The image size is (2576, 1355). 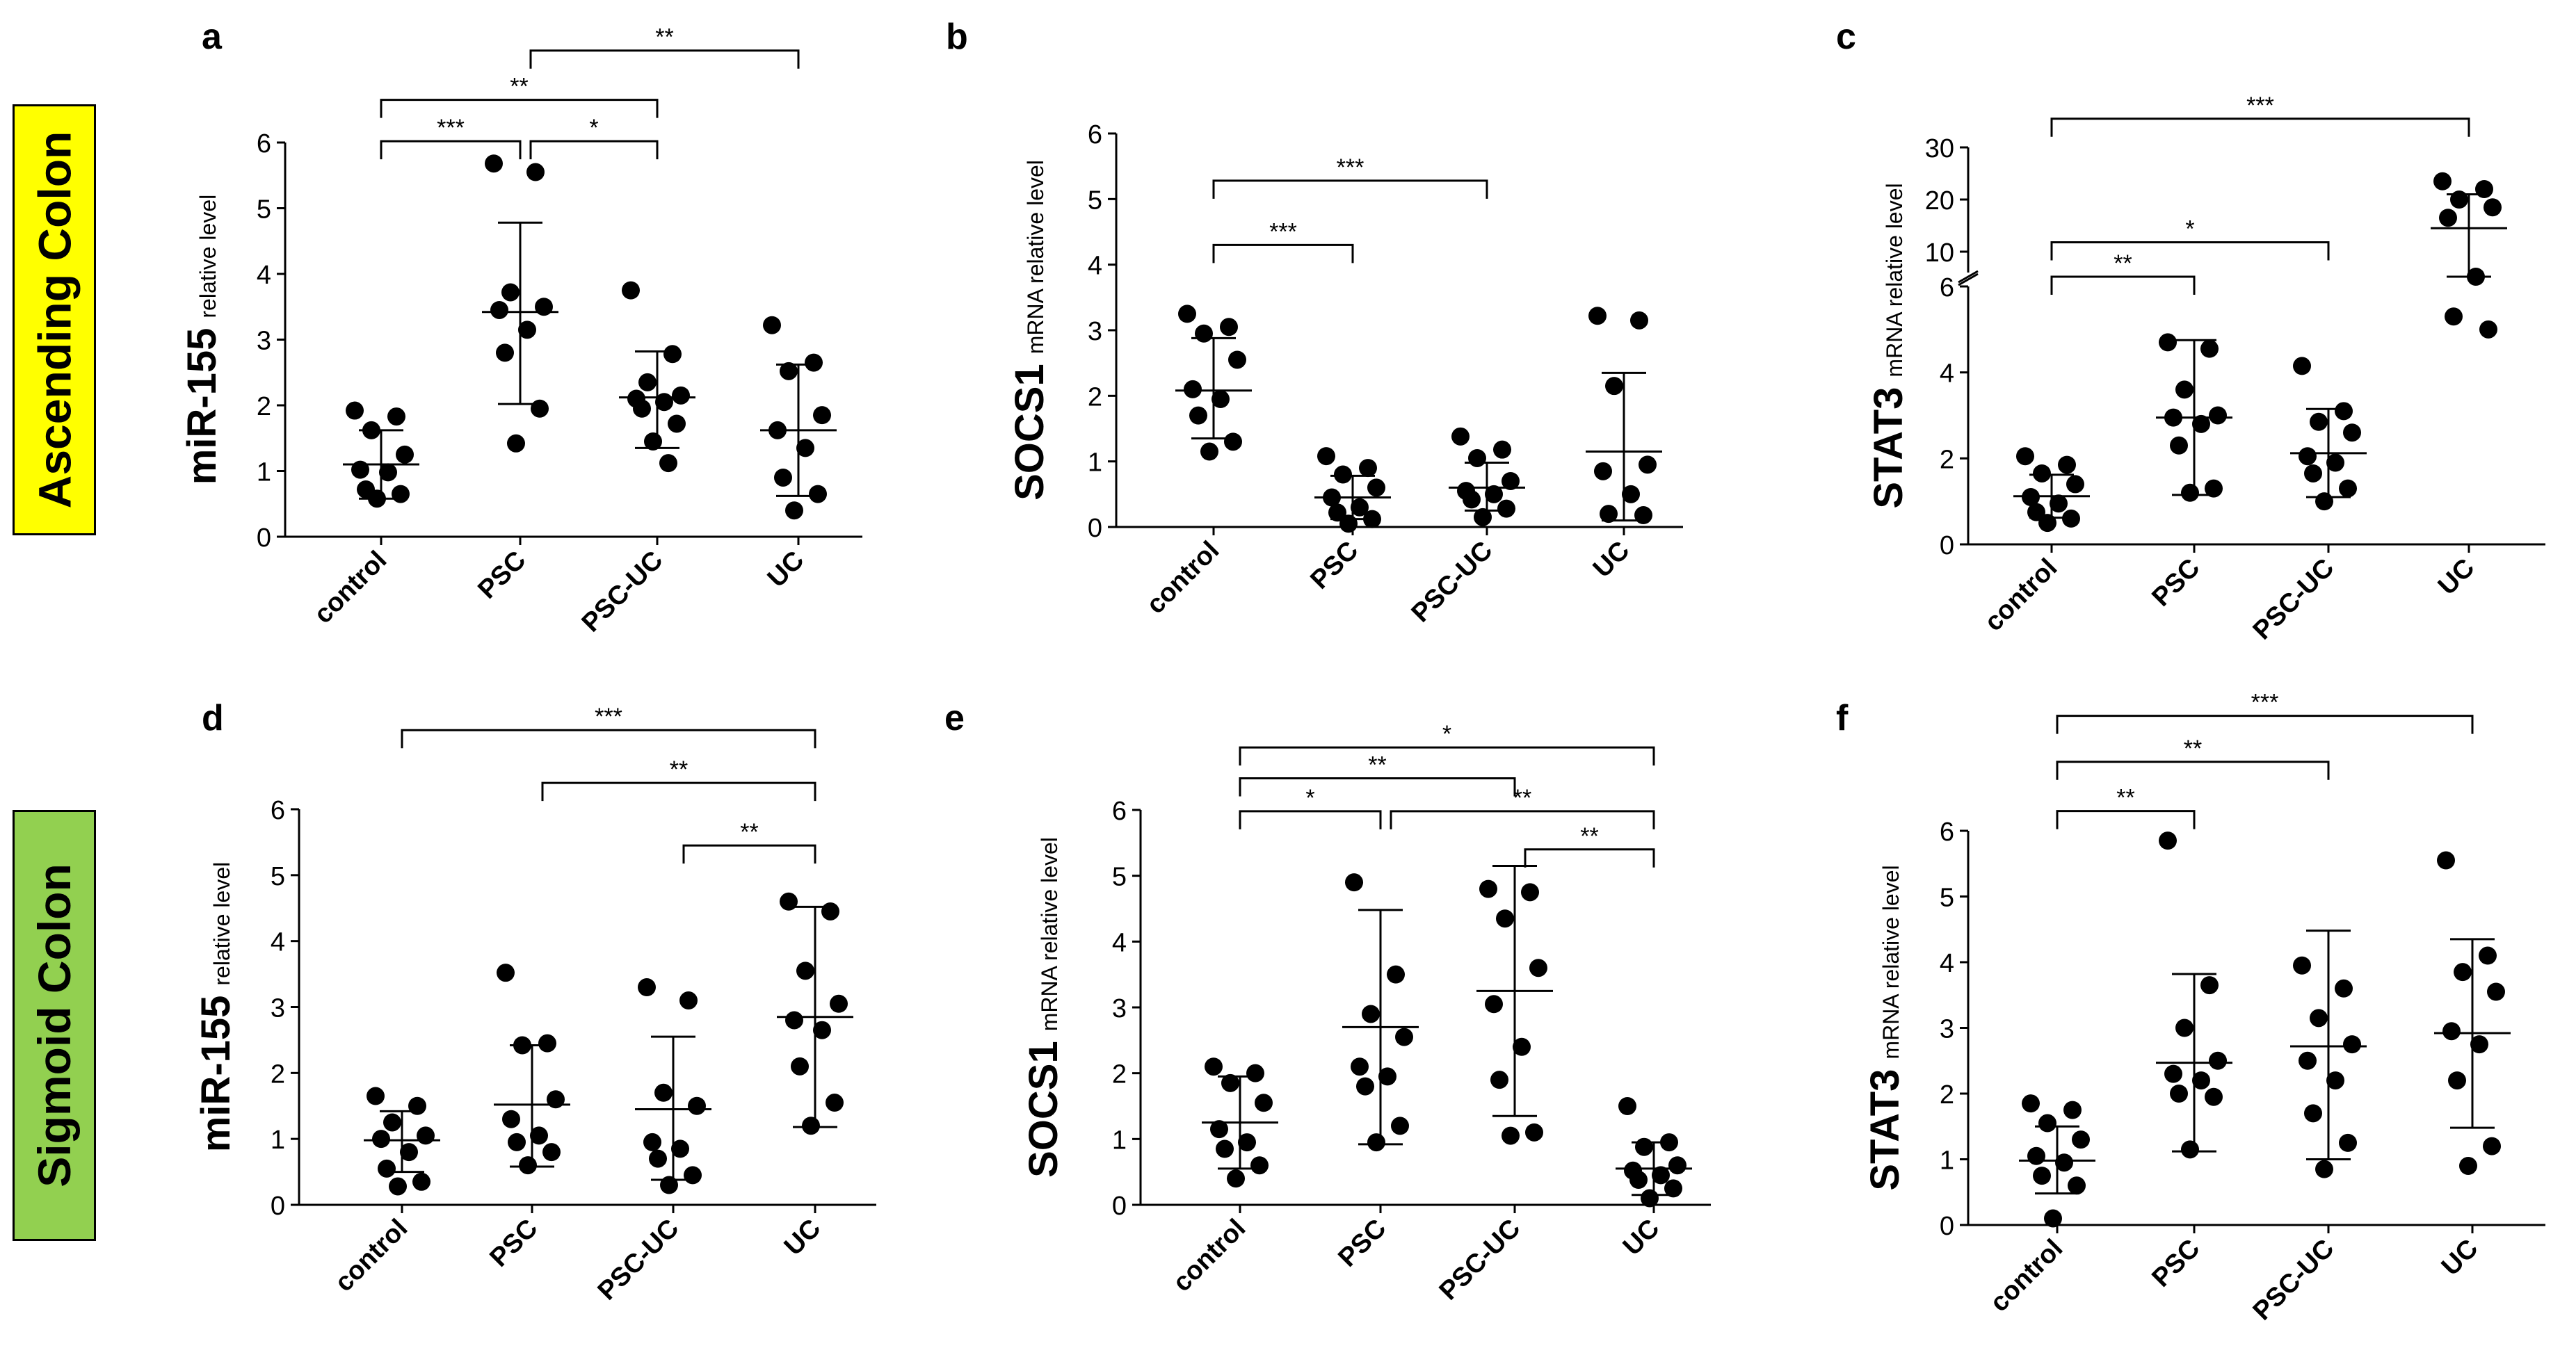 What do you see at coordinates (1846, 37) in the screenshot?
I see `panel-letter-c: c` at bounding box center [1846, 37].